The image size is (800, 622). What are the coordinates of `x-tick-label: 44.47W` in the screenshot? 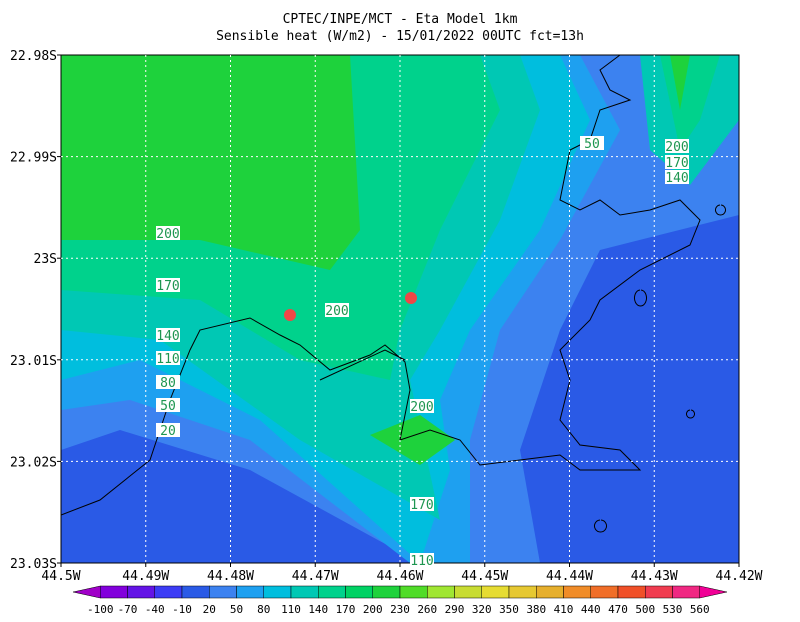 It's located at (315, 576).